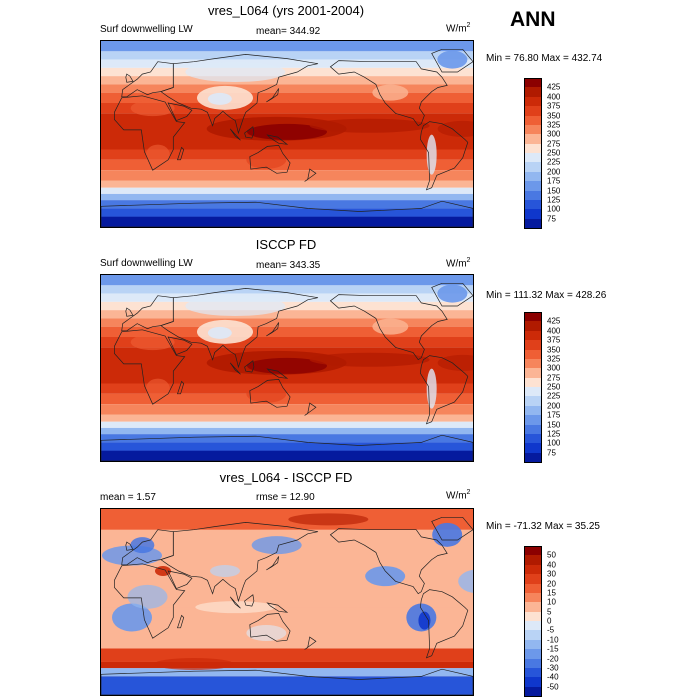 The height and width of the screenshot is (700, 700). I want to click on map-field-model, so click(287, 134).